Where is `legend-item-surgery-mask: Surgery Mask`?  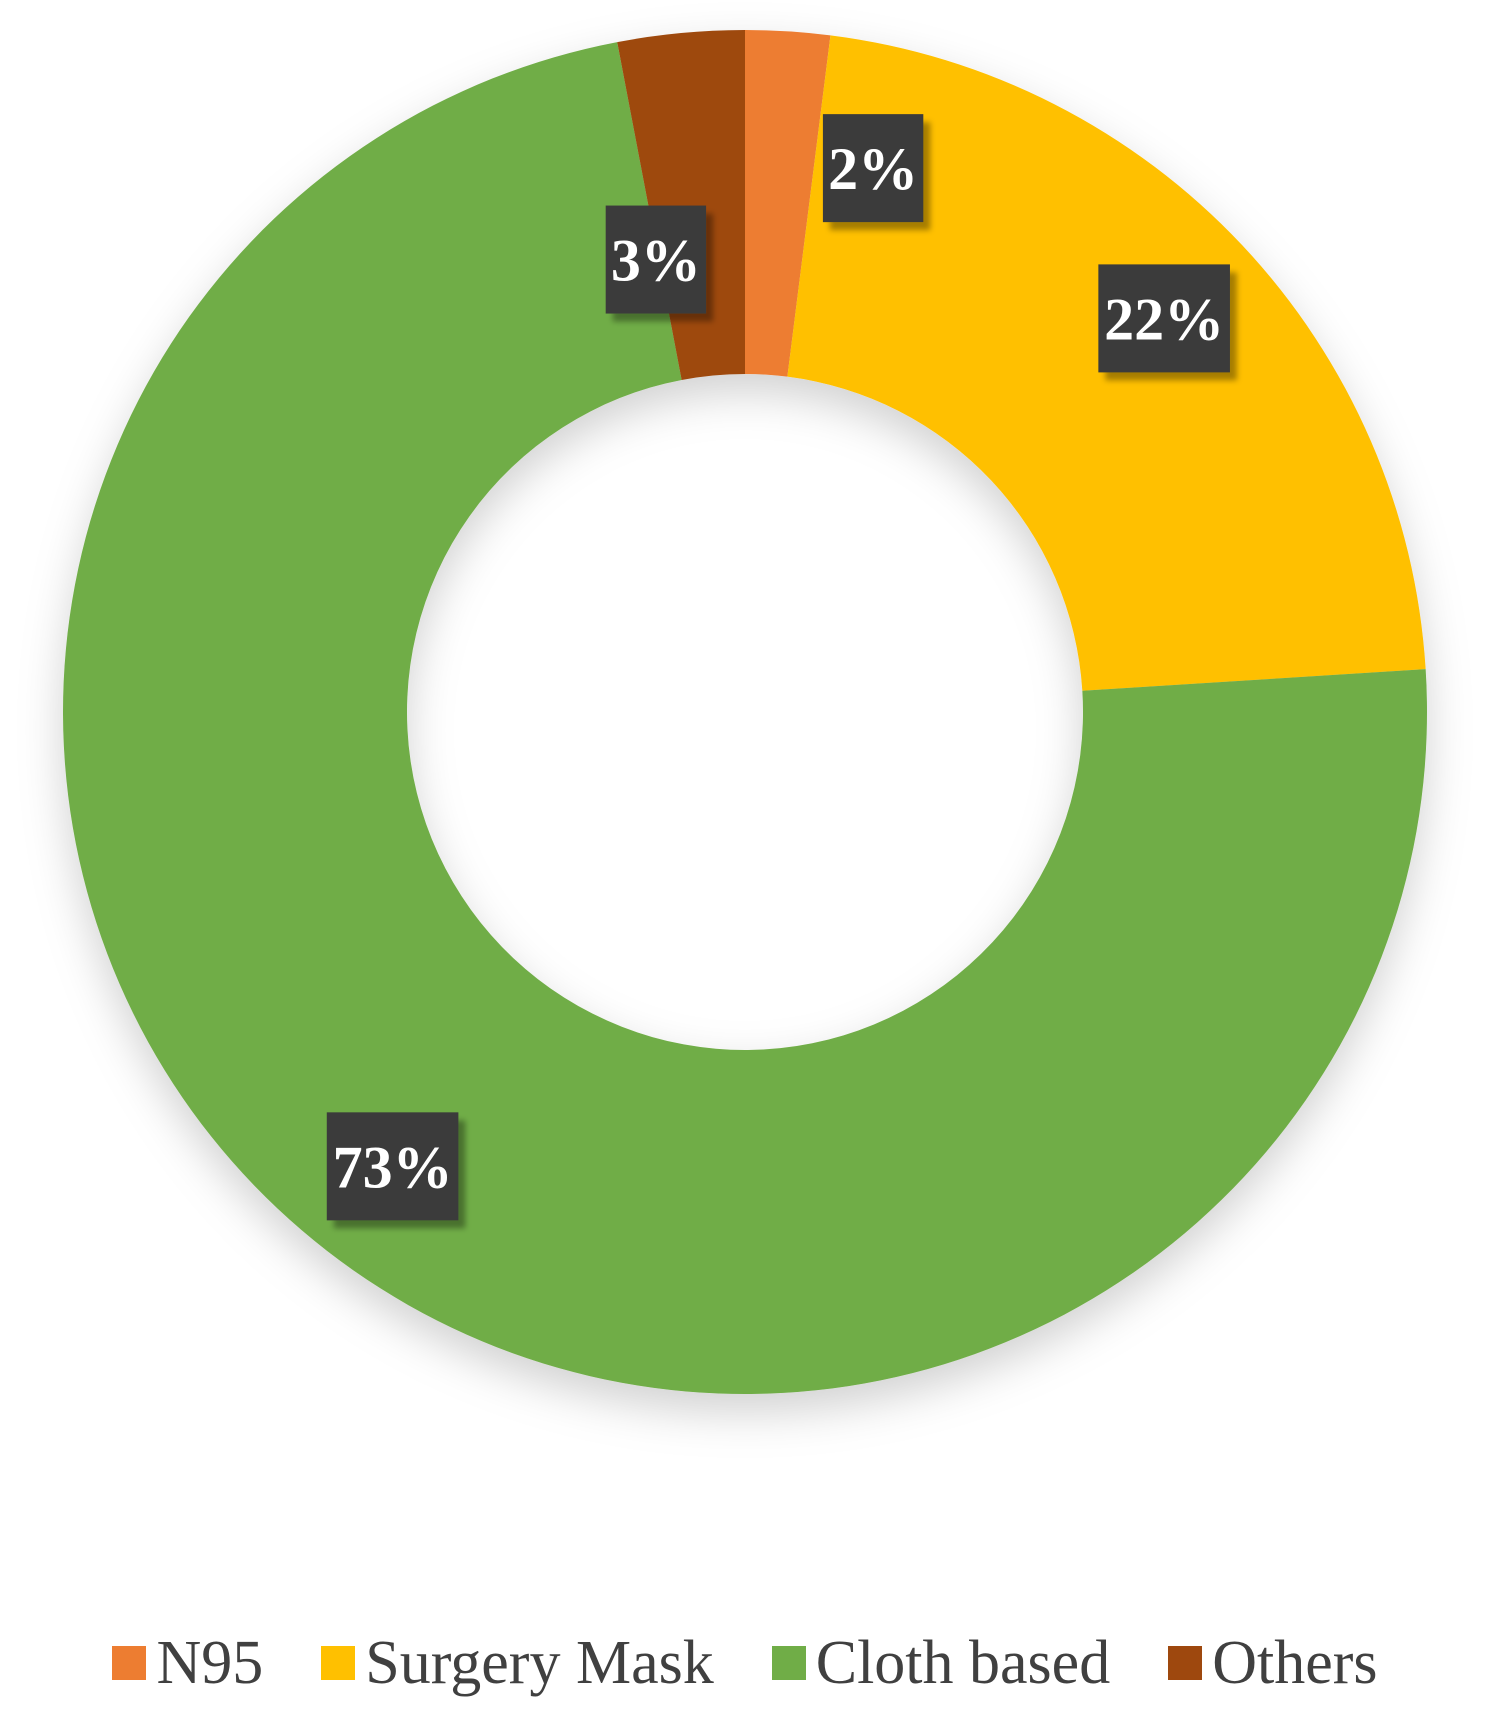 legend-item-surgery-mask: Surgery Mask is located at coordinates (517, 1663).